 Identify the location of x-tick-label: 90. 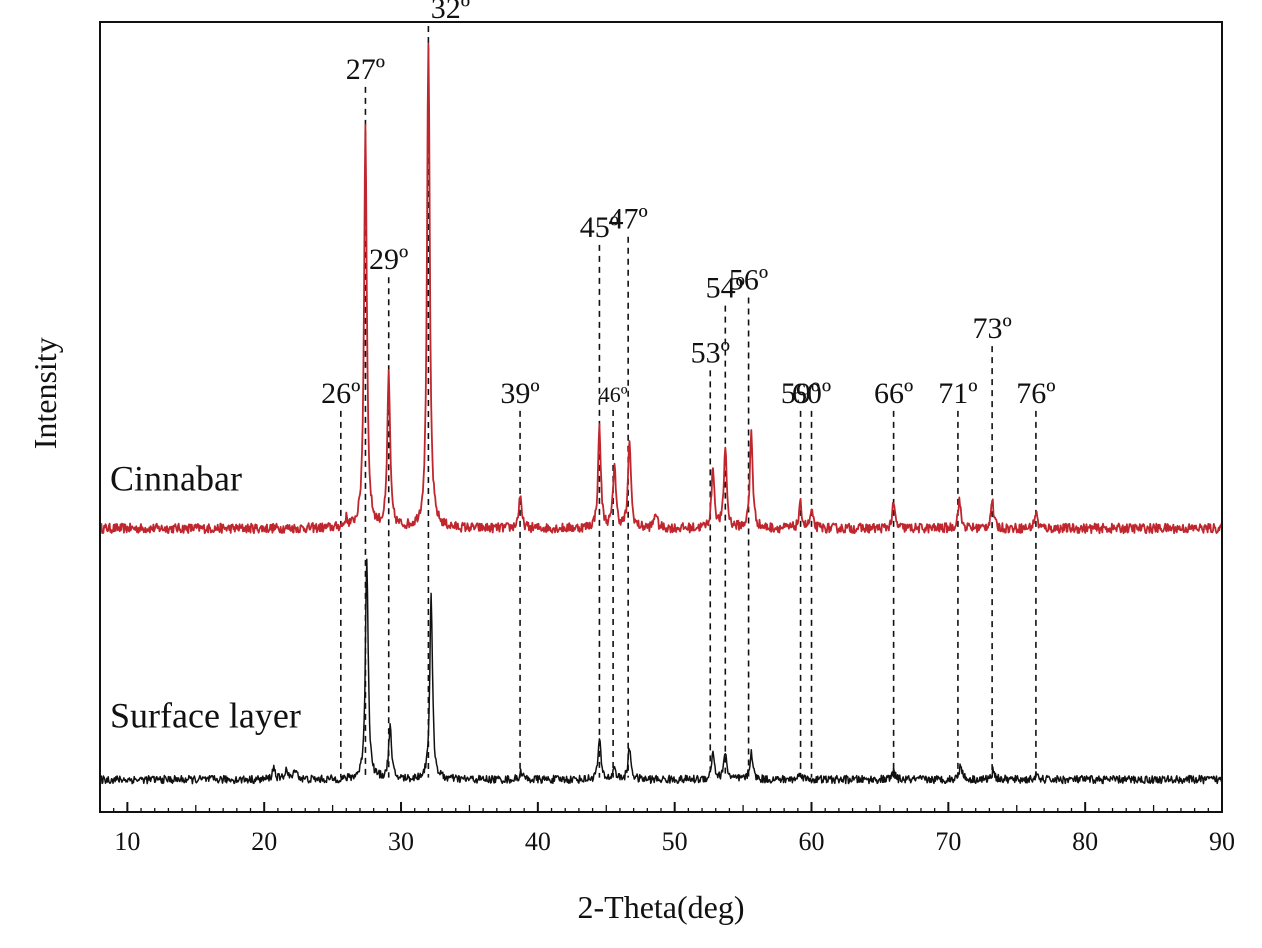
(1222, 841).